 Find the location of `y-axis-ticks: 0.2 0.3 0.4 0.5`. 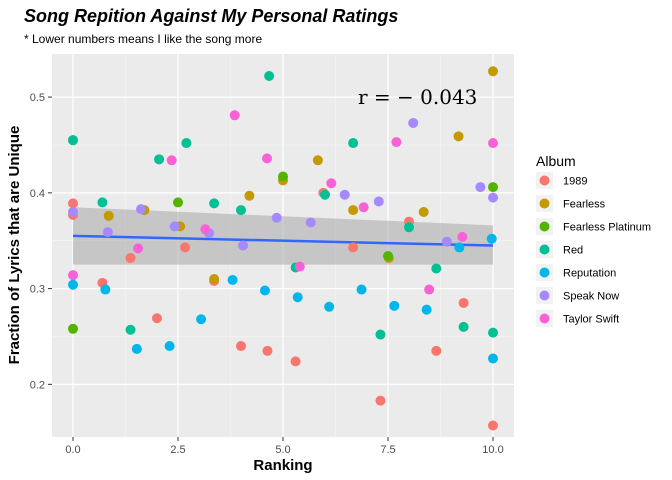

y-axis-ticks: 0.2 0.3 0.4 0.5 is located at coordinates (41, 241).